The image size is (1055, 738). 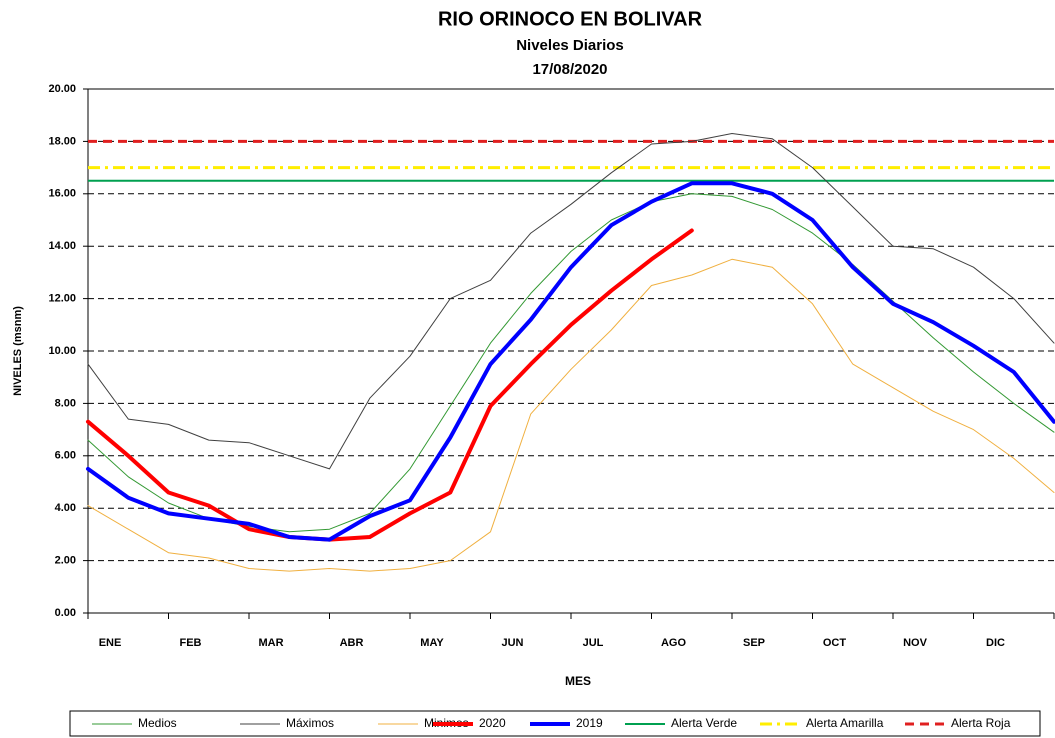 What do you see at coordinates (157, 723) in the screenshot?
I see `legend-label: Medios` at bounding box center [157, 723].